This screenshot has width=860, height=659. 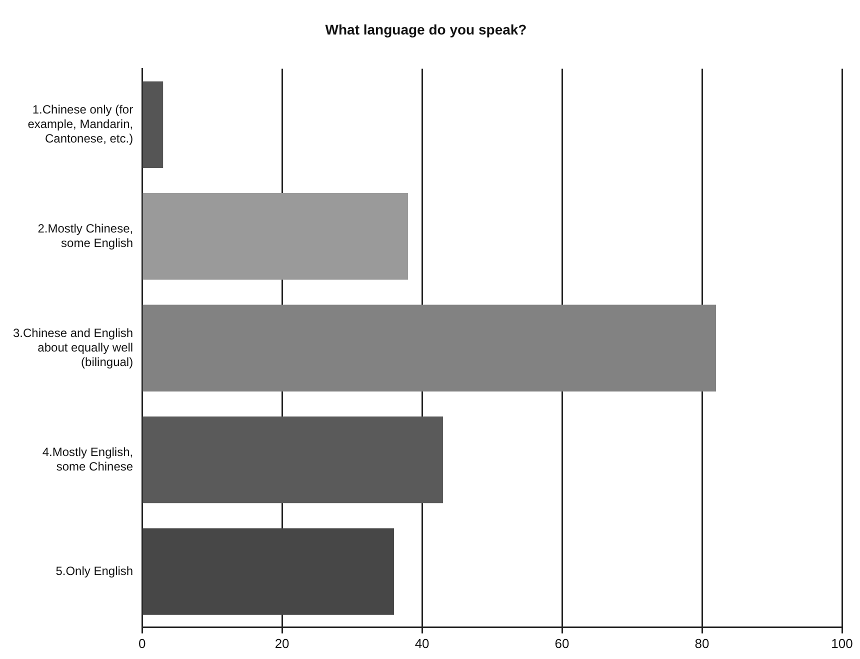 I want to click on x-tick-label: 80, so click(x=702, y=643).